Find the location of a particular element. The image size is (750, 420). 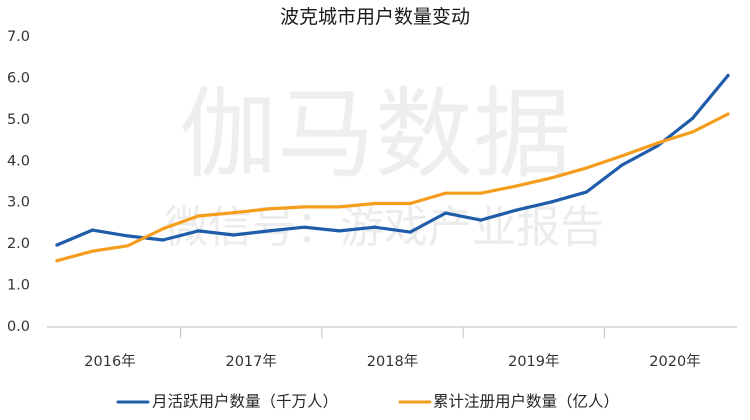

chart-title: 波克城市用户数量变动 is located at coordinates (375, 17).